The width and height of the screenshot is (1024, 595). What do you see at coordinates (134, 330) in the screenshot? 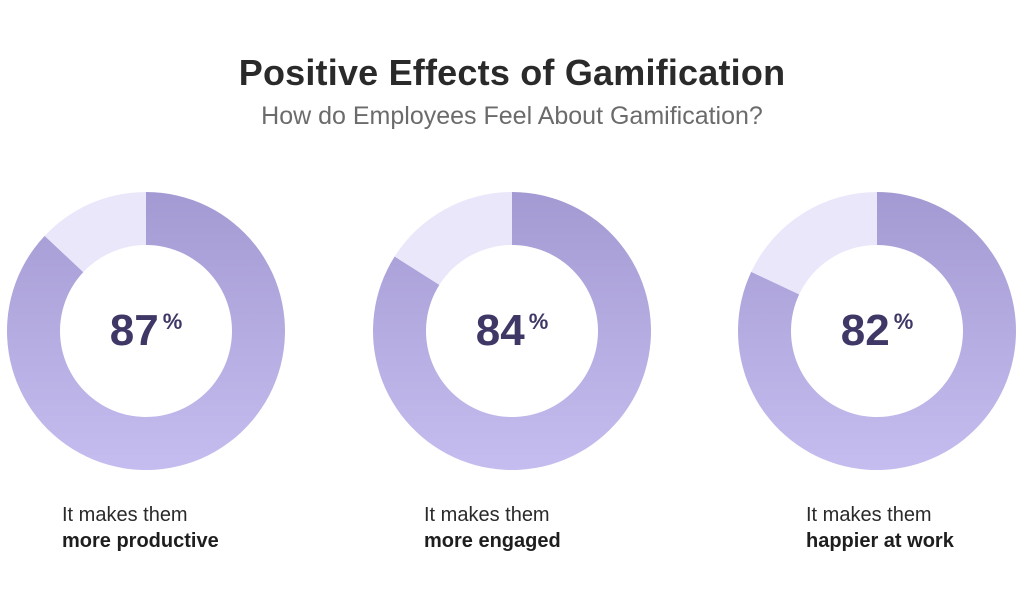
I see `percentage-value: 87` at bounding box center [134, 330].